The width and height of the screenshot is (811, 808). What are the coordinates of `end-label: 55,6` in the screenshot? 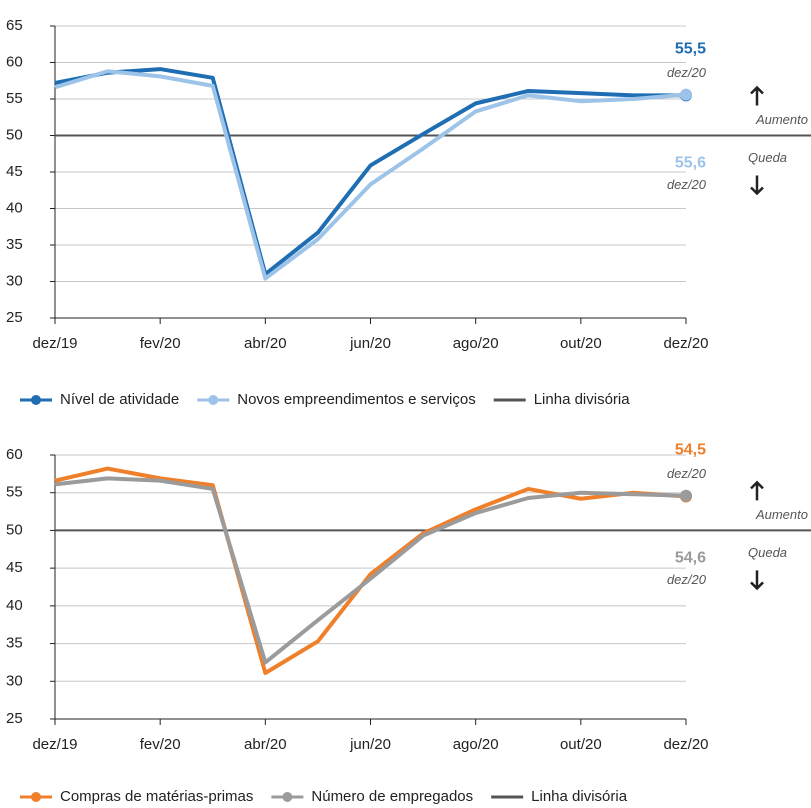 It's located at (690, 163).